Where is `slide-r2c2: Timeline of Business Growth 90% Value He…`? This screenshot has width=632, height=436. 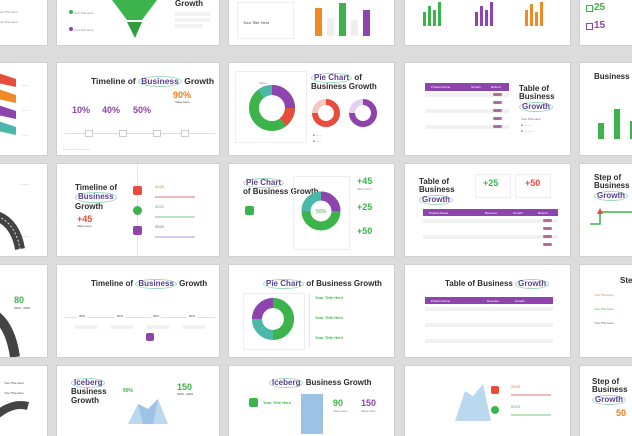 slide-r2c2: Timeline of Business Growth 90% Value He… is located at coordinates (138, 109).